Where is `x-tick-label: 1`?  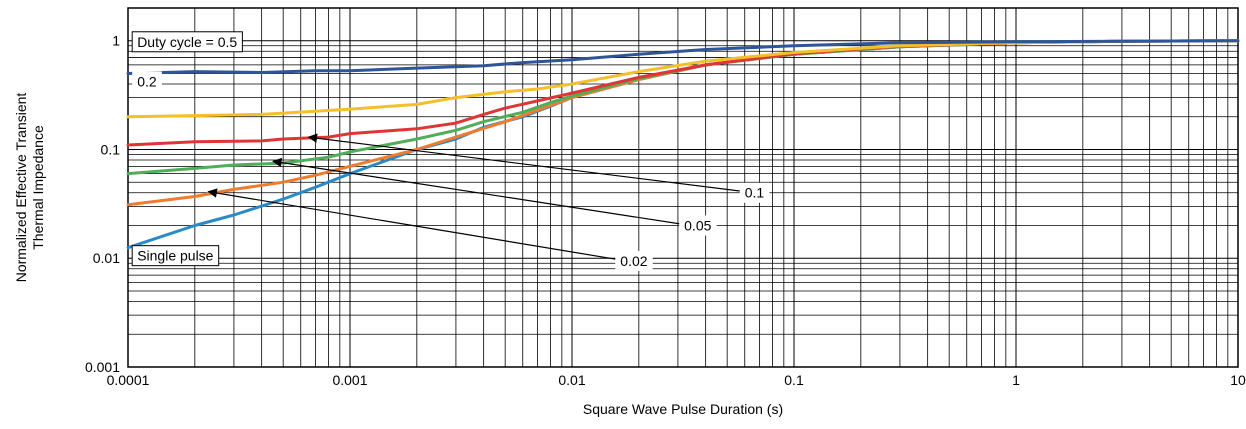
x-tick-label: 1 is located at coordinates (1016, 380).